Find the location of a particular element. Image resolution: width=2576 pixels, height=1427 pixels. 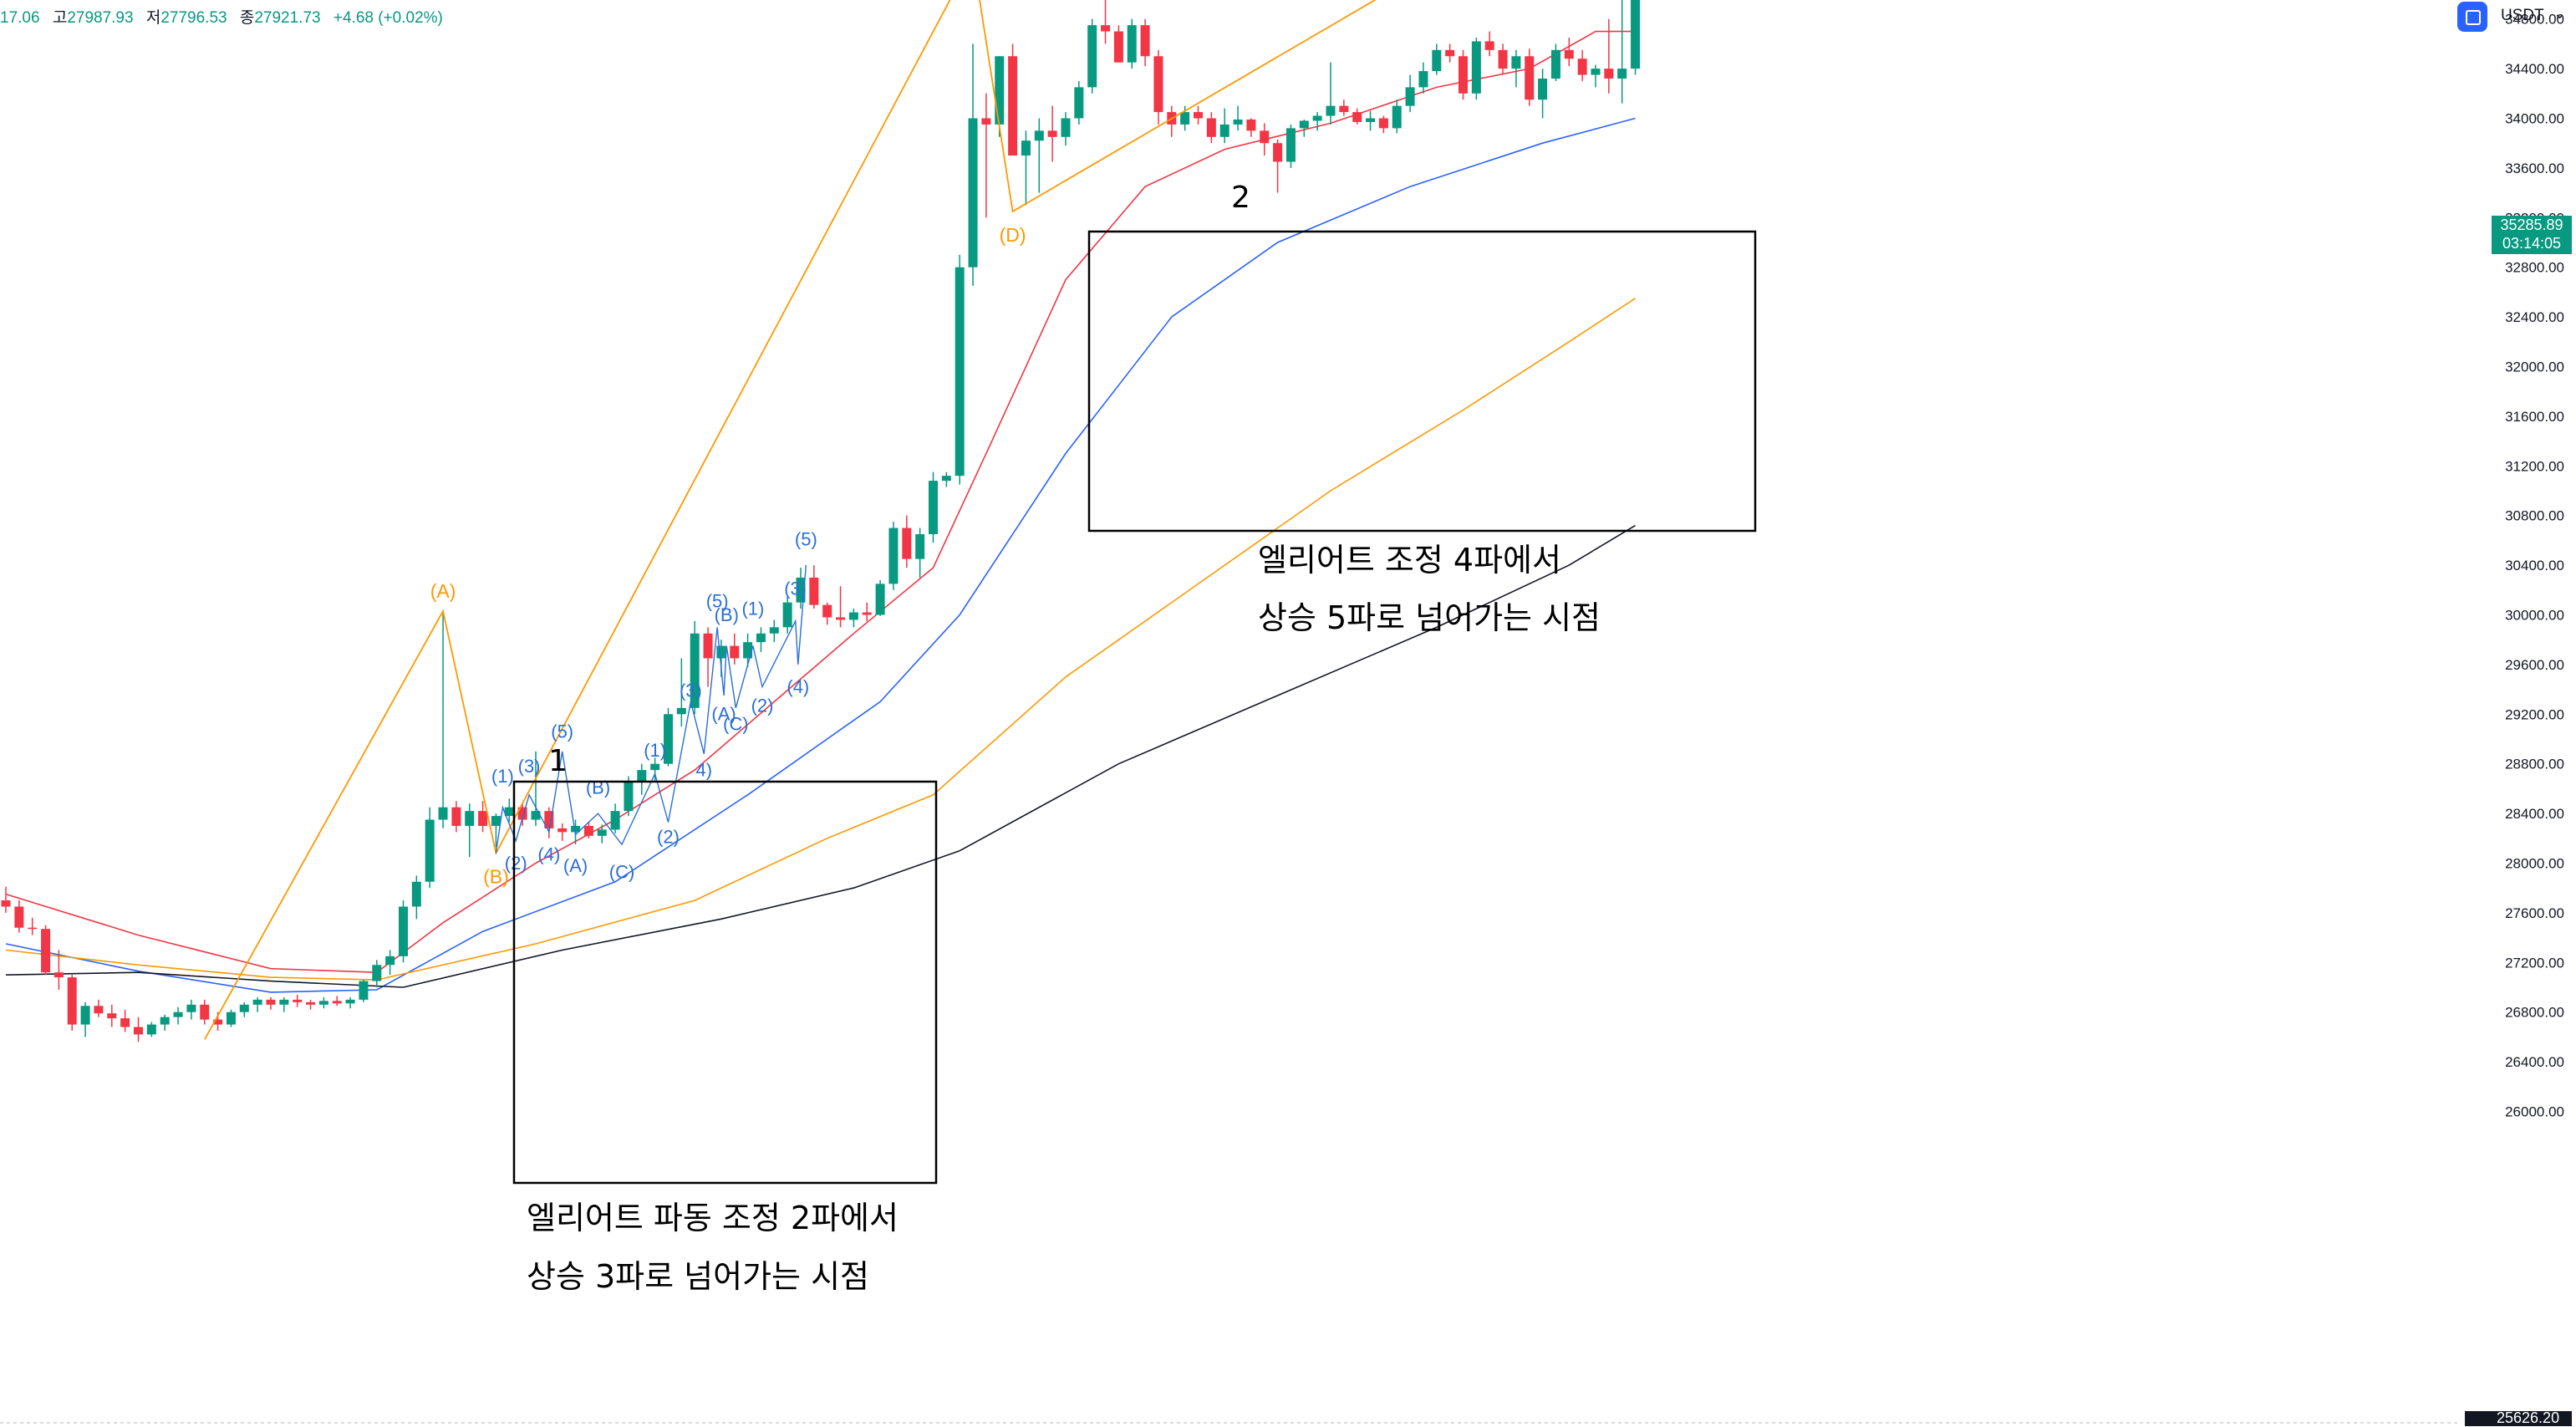

box-1-number: 1 is located at coordinates (558, 761).